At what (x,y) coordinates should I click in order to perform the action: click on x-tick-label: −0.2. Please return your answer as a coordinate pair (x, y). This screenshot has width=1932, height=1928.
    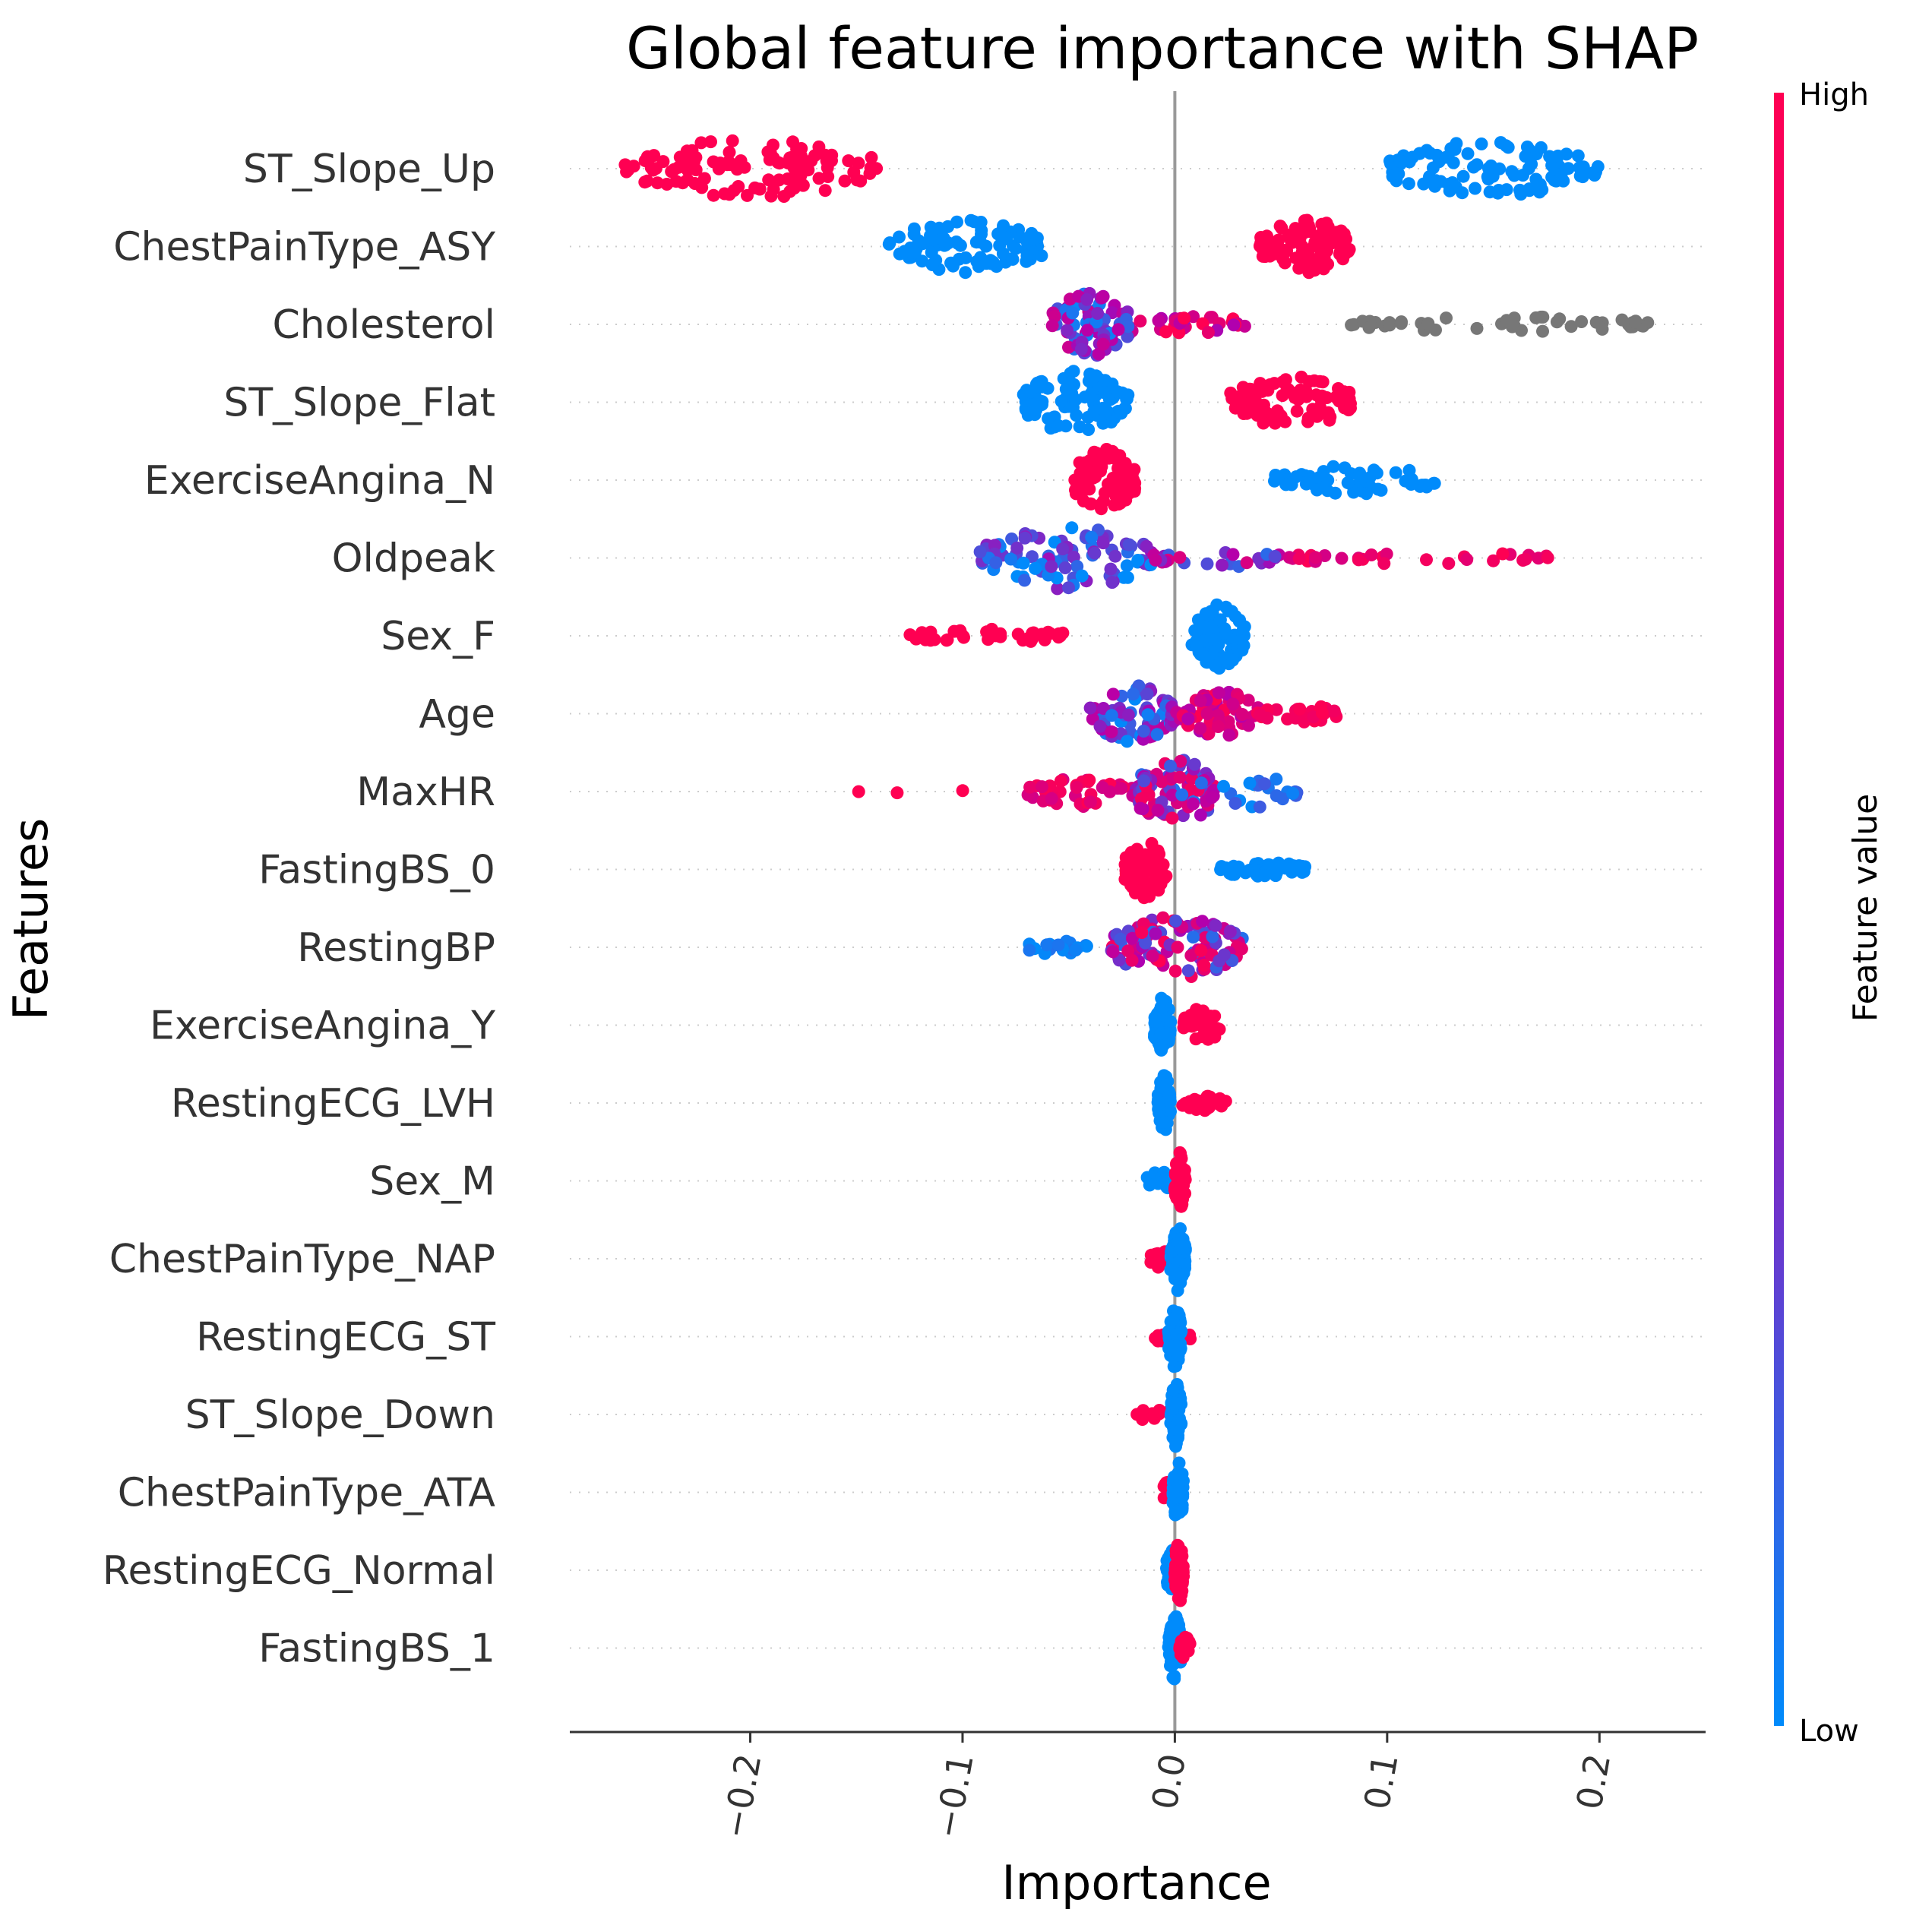
    Looking at the image, I should click on (742, 1796).